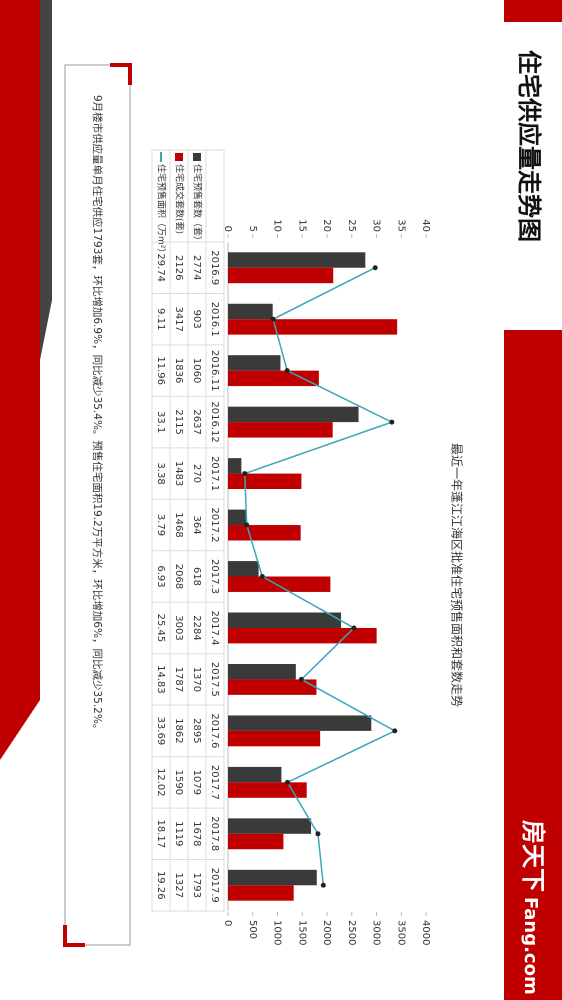 Image resolution: width=562 pixels, height=1000 pixels. What do you see at coordinates (227, 923) in the screenshot?
I see `y2-tick-label: 0` at bounding box center [227, 923].